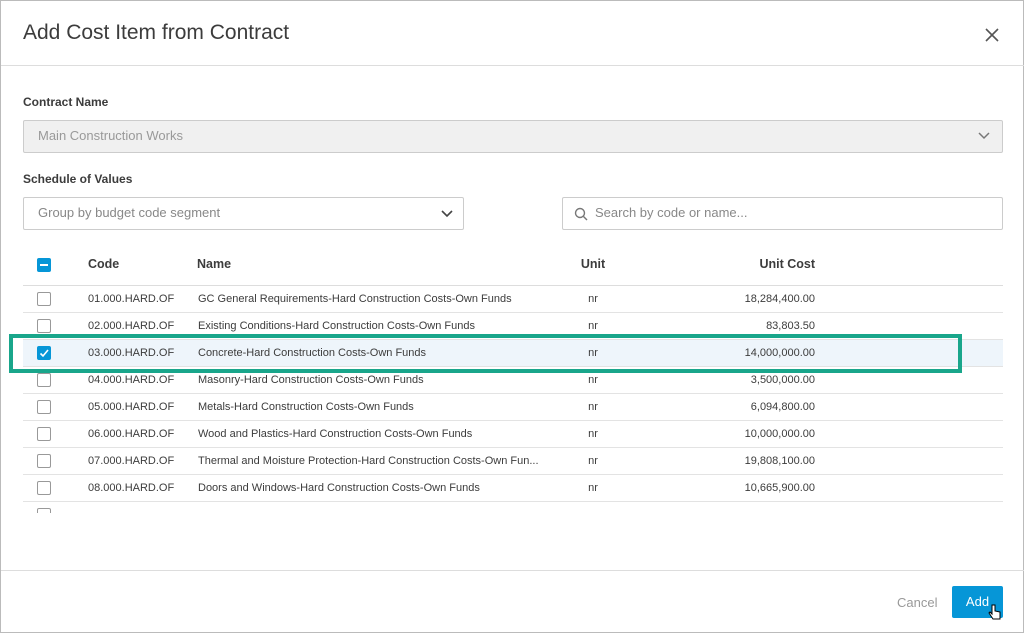  Describe the element at coordinates (782, 380) in the screenshot. I see `cell-cost: 3,500,000.00` at that location.